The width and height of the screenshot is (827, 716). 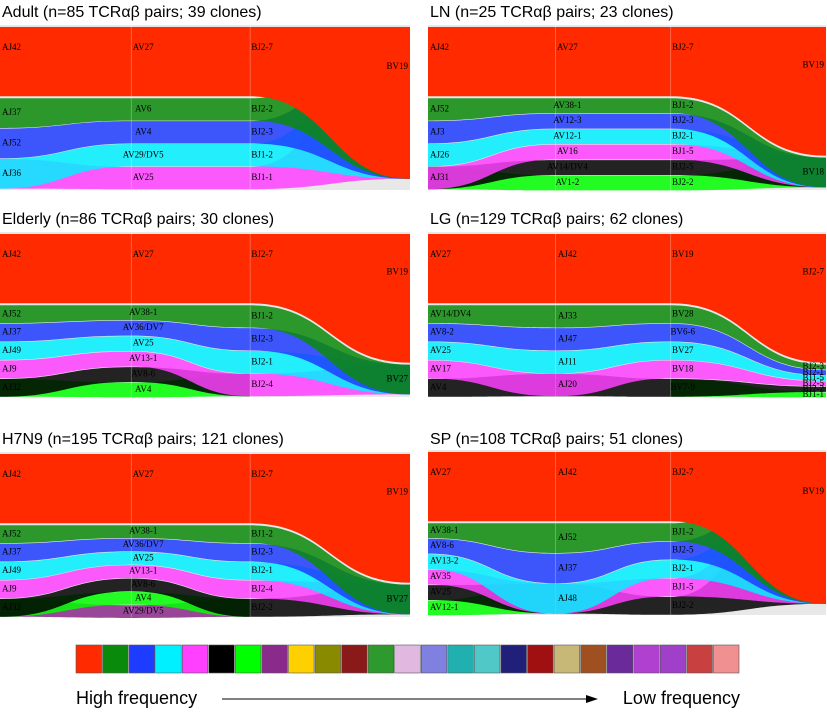 What do you see at coordinates (12, 112) in the screenshot?
I see `segment-label: AJ37` at bounding box center [12, 112].